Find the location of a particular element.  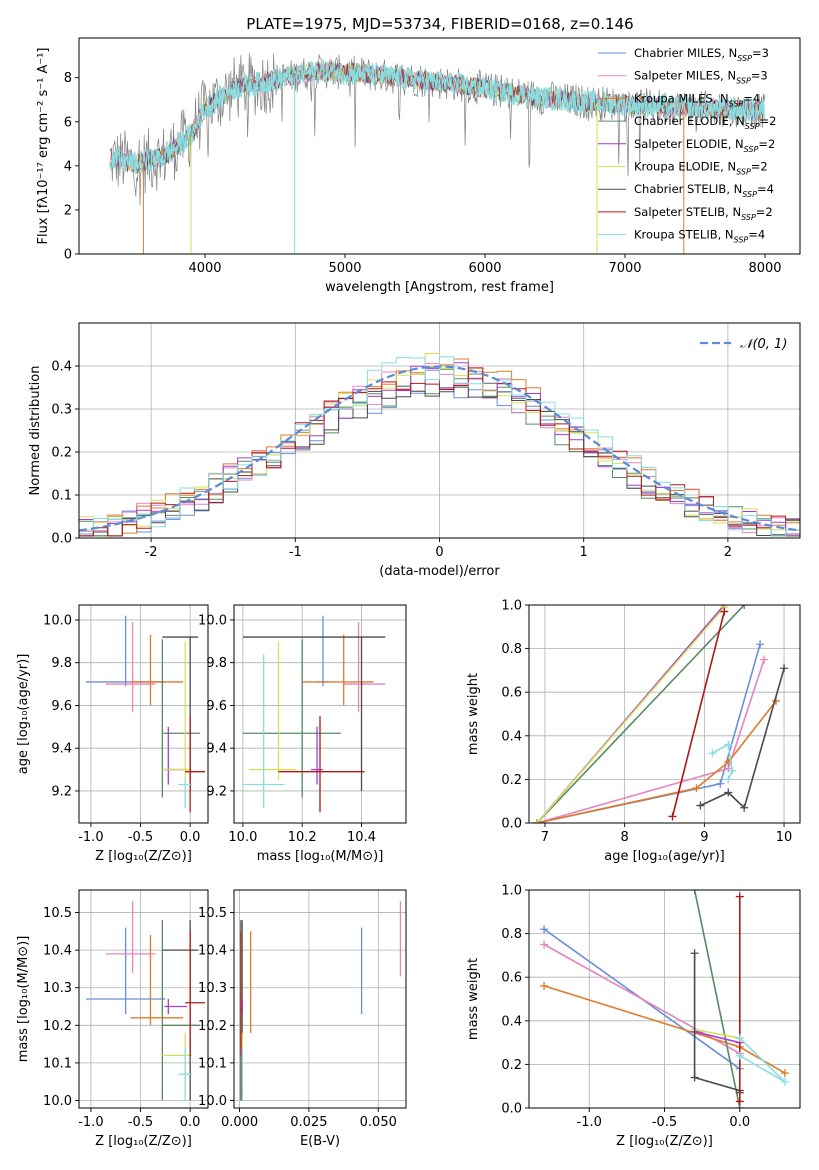

y-axis-label: Normed distribution is located at coordinates (35, 431).